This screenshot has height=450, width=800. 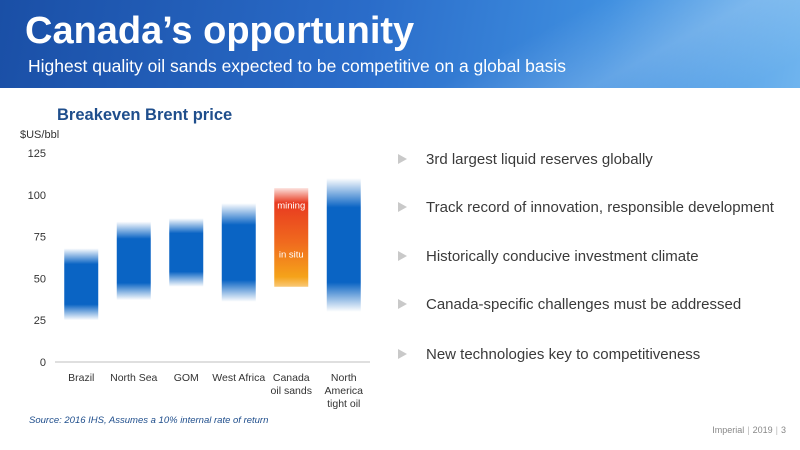 What do you see at coordinates (291, 391) in the screenshot?
I see `x-tick-label: oil sands` at bounding box center [291, 391].